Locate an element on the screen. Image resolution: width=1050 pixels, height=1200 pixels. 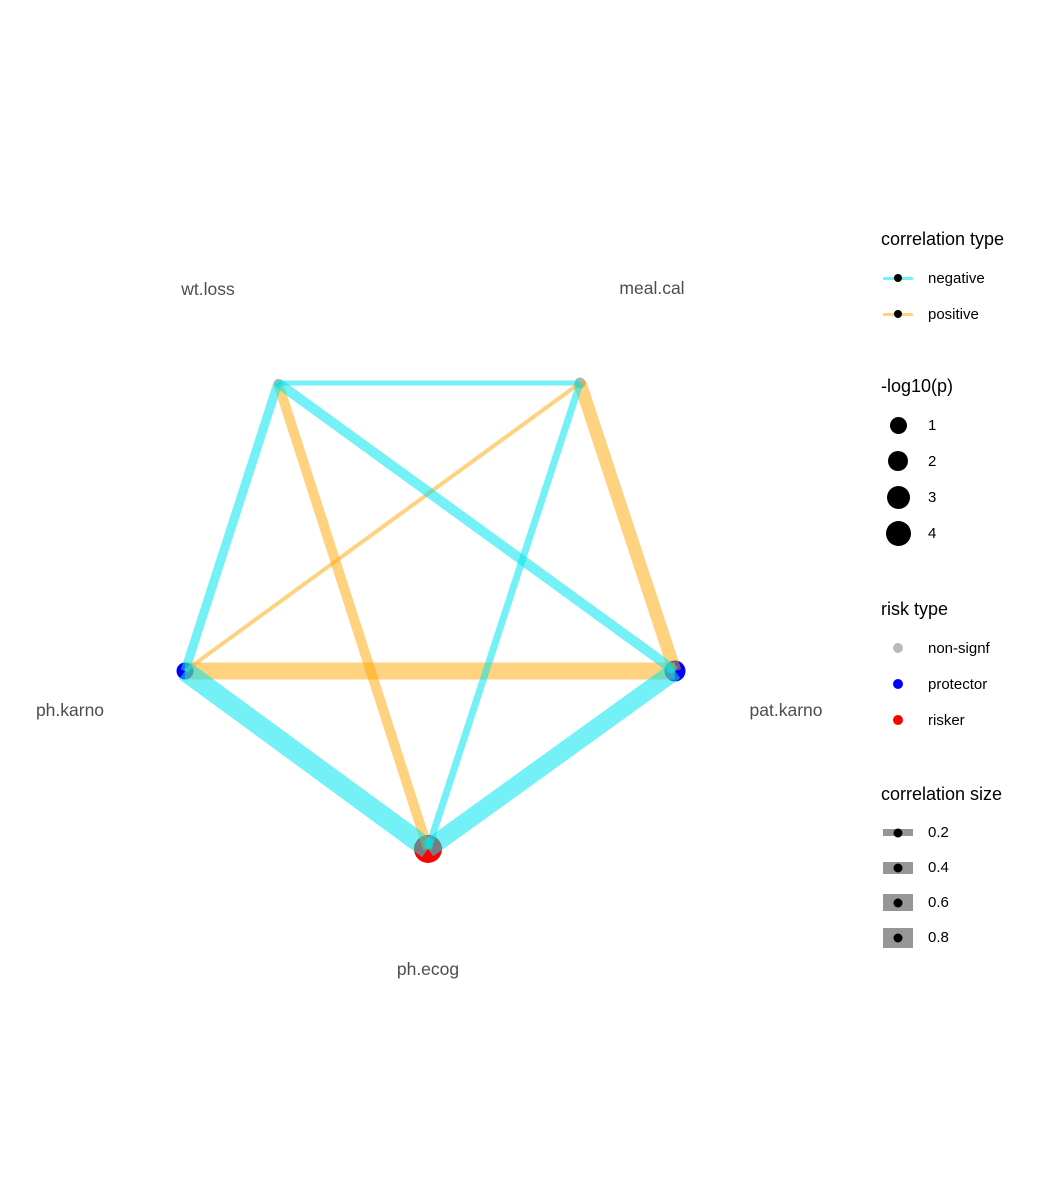
edge-meal.cal-ph.ecog is located at coordinates (504, 616).